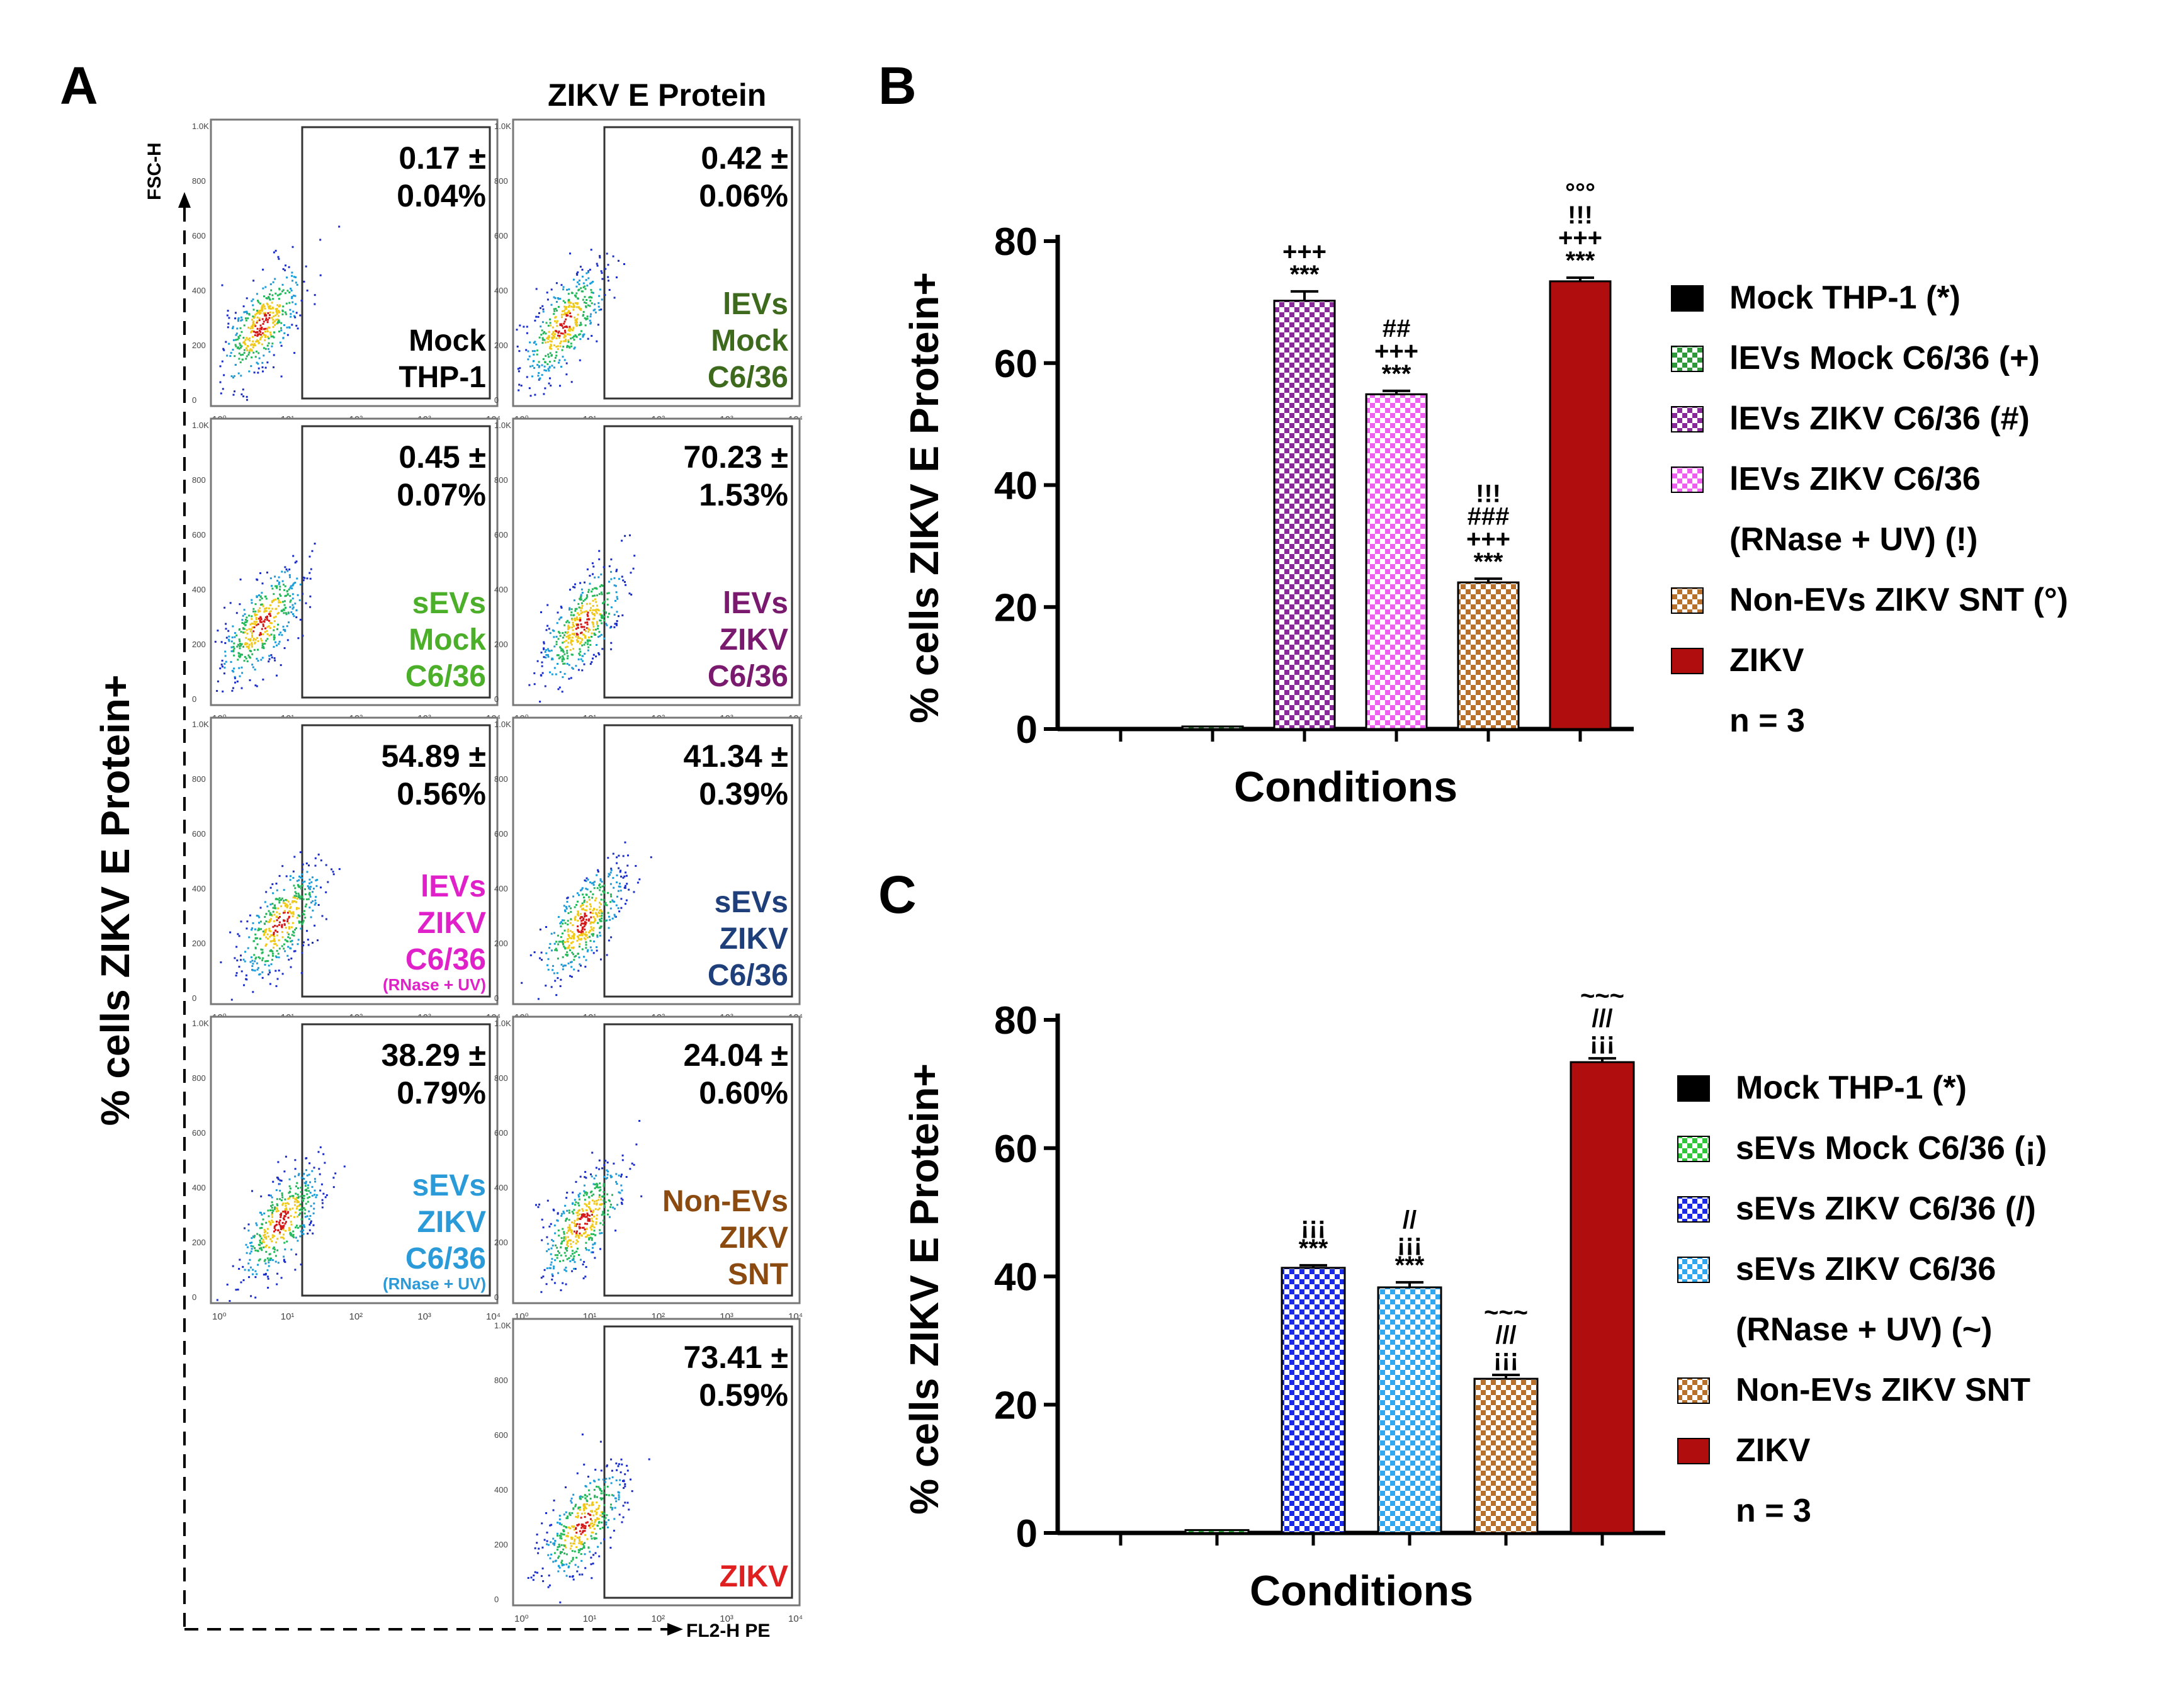 The image size is (2184, 1696). What do you see at coordinates (1120, 728) in the screenshot?
I see `bar` at bounding box center [1120, 728].